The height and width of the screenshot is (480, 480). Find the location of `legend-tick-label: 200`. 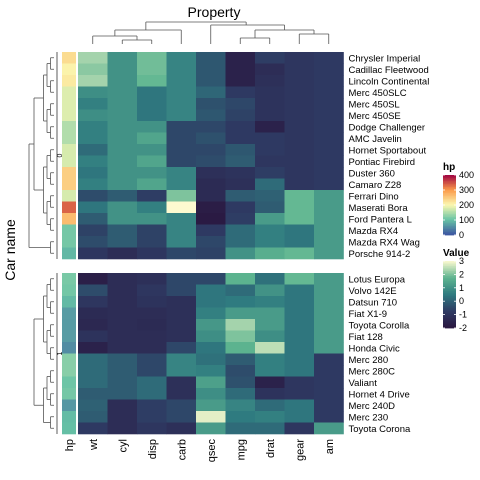

legend-tick-label: 200 is located at coordinates (466, 205).